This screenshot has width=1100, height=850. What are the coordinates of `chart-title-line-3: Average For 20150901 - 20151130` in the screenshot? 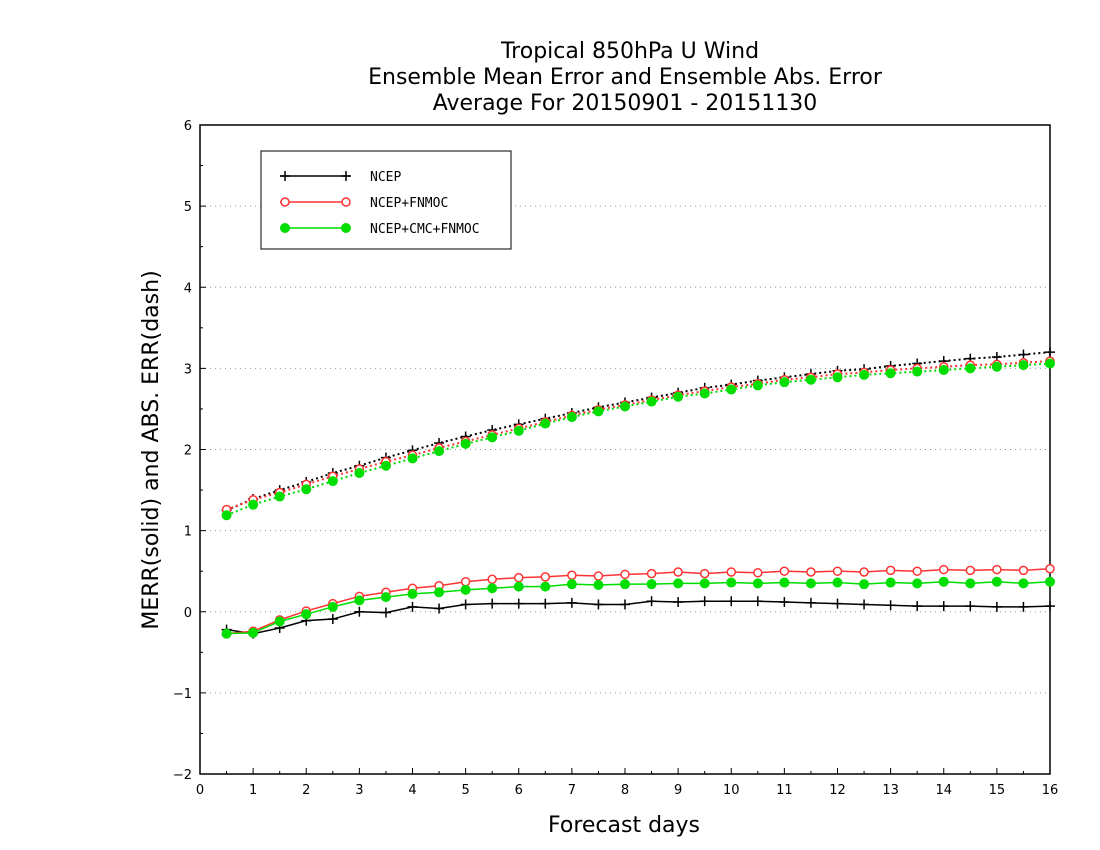 It's located at (625, 103).